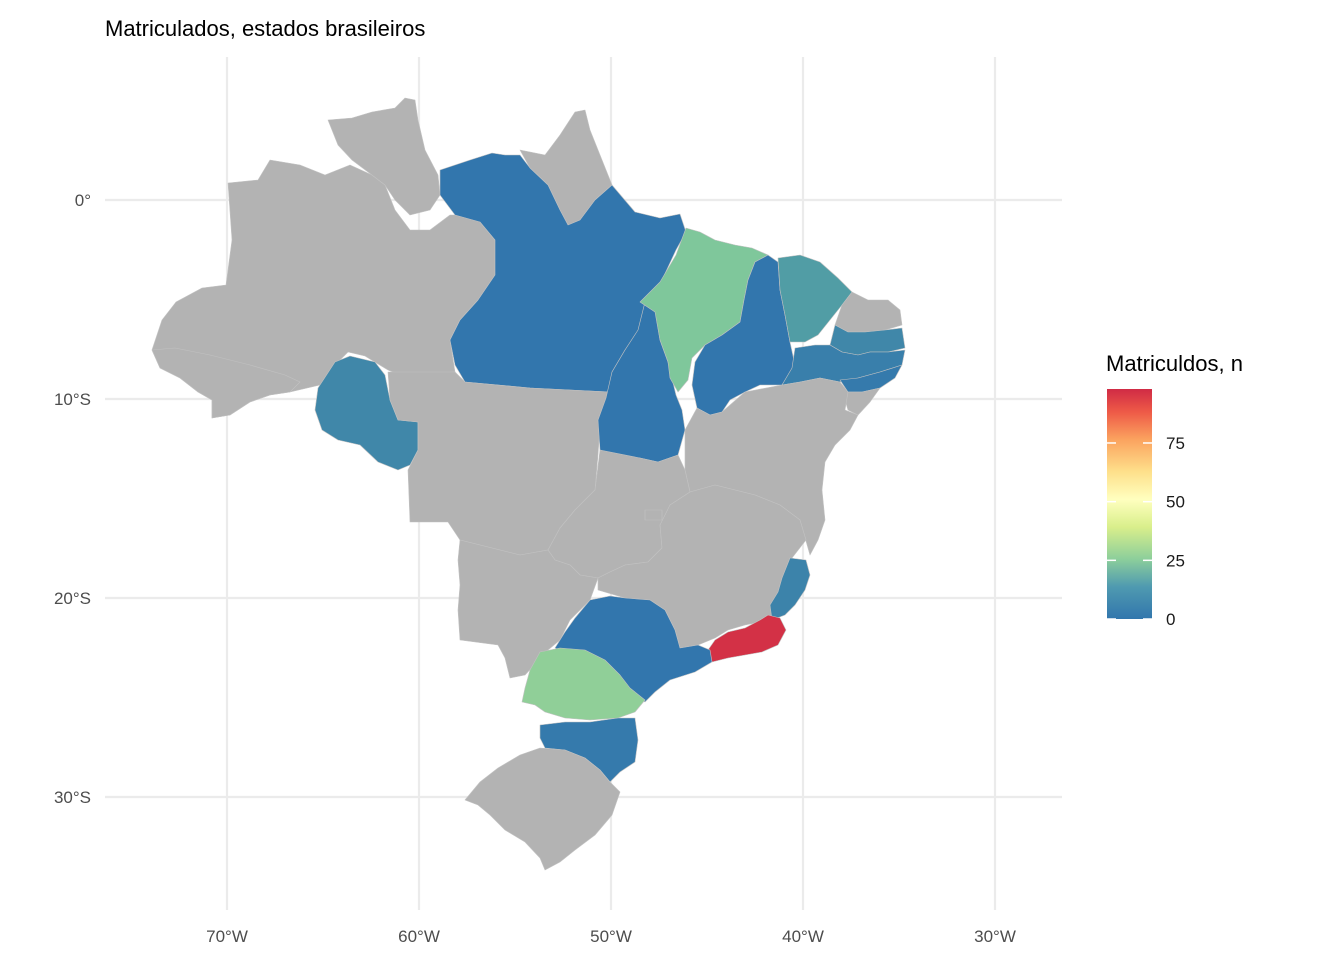 Image resolution: width=1344 pixels, height=960 pixels. Describe the element at coordinates (803, 936) in the screenshot. I see `x-tick-label: 40°W` at that location.